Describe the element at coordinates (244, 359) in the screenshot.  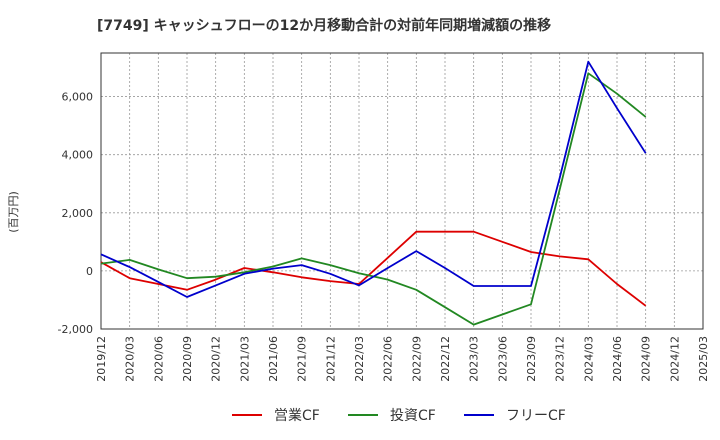
I see `x-tick-label: 2021/03` at that location.